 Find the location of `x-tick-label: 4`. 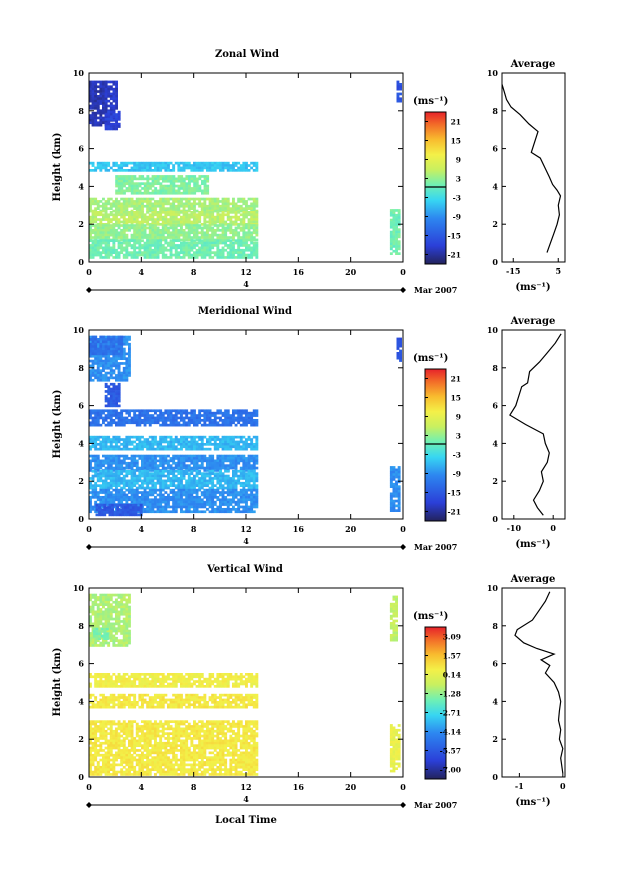

x-tick-label: 4 is located at coordinates (142, 272).